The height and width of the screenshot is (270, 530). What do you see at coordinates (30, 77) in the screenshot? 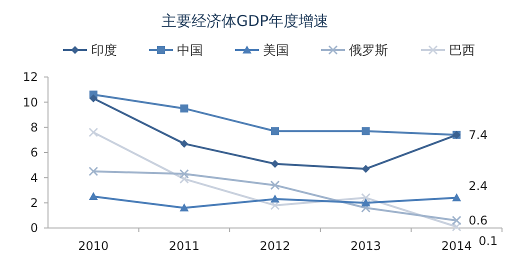
I see `y-tick-label: 12` at bounding box center [30, 77].